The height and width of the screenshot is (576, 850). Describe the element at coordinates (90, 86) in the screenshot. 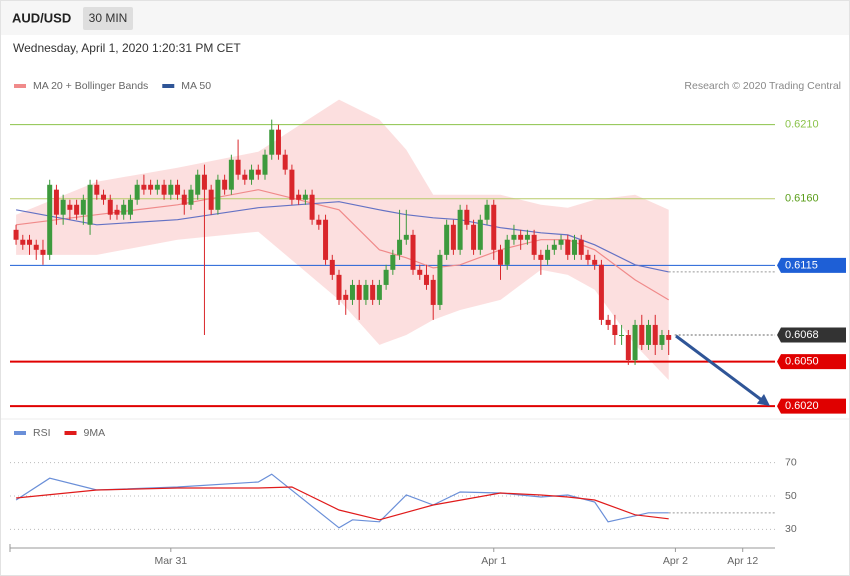

I see `legend-label: MA 20 + Bollinger Bands` at that location.